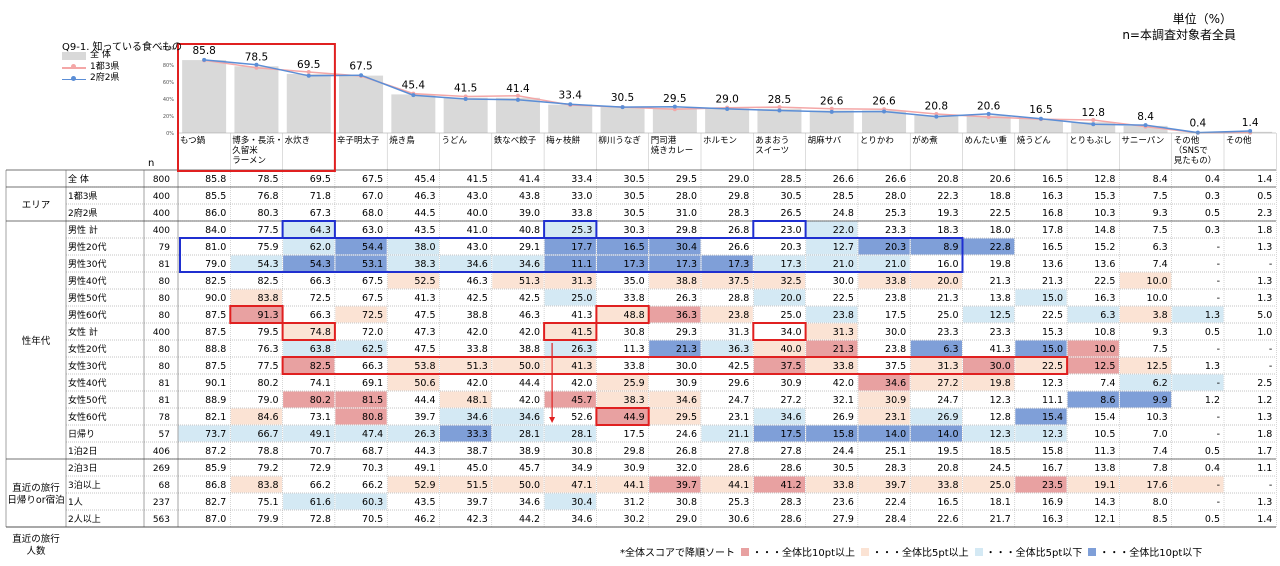 The width and height of the screenshot is (1280, 566). Describe the element at coordinates (738, 519) in the screenshot. I see `cell-value: 30.6` at that location.